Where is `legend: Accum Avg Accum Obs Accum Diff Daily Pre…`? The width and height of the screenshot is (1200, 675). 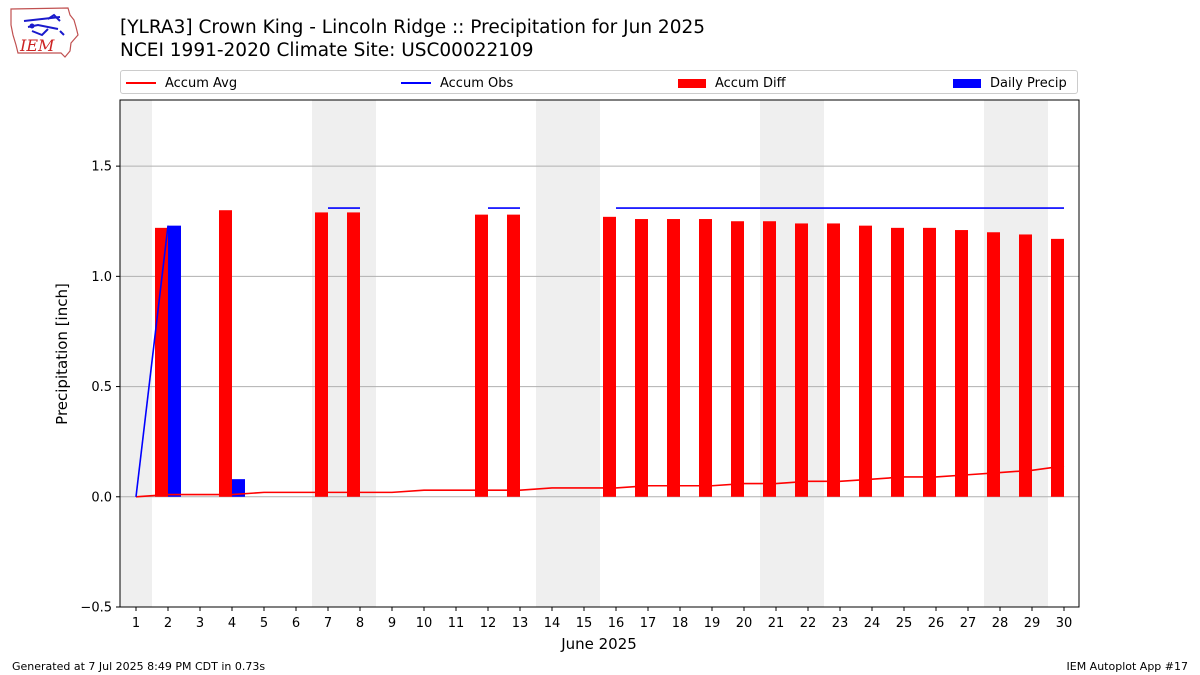
legend: Accum Avg Accum Obs Accum Diff Daily Pre… is located at coordinates (599, 82).